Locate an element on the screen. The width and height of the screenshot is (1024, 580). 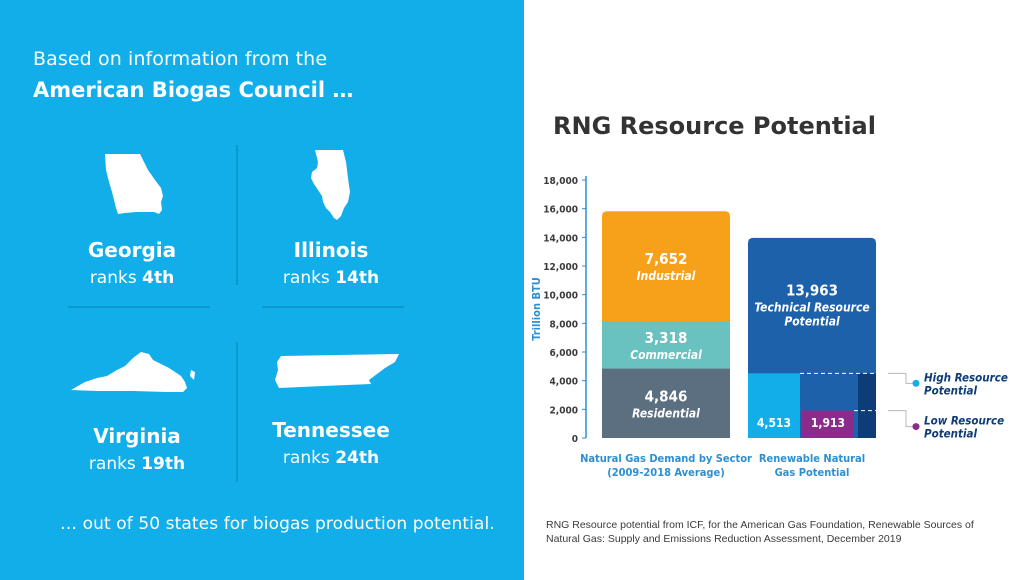
y-tick-label: 4,000 is located at coordinates (564, 382).